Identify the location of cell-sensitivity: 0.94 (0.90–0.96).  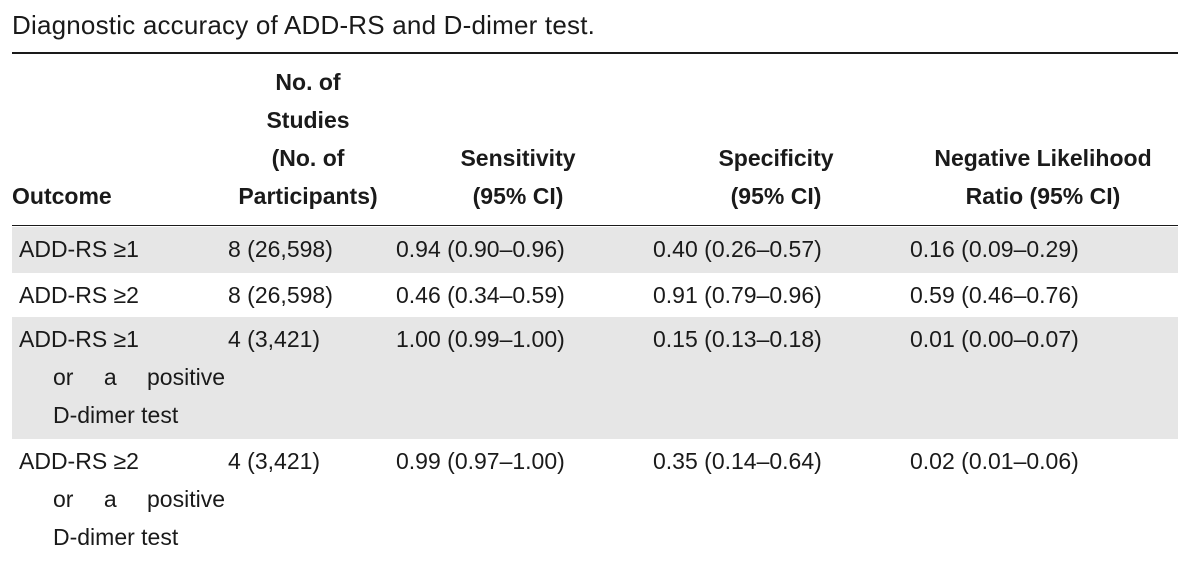
(480, 249).